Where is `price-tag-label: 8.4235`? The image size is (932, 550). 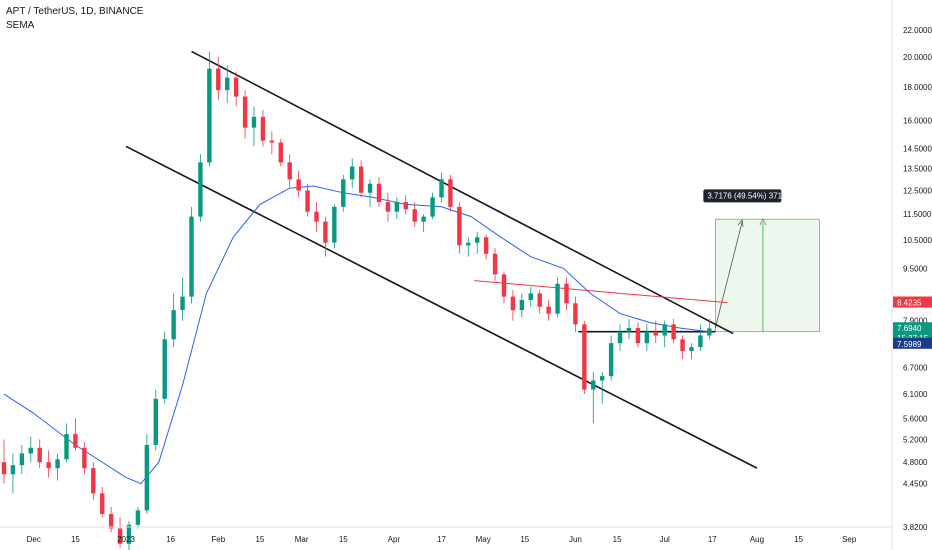
price-tag-label: 8.4235 is located at coordinates (909, 303).